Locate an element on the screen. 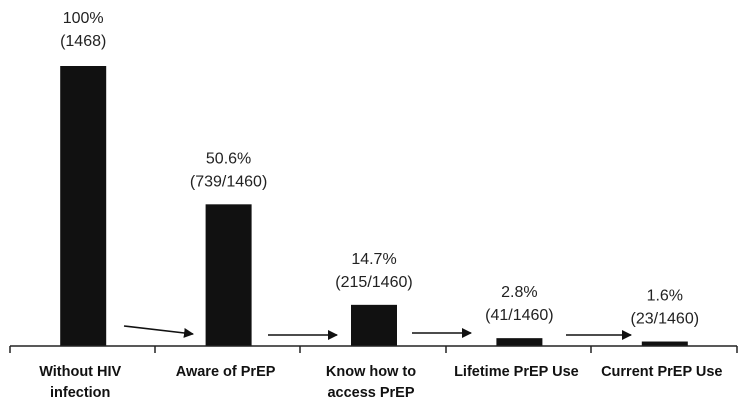  category-label: Current PrEP Use is located at coordinates (661, 372).